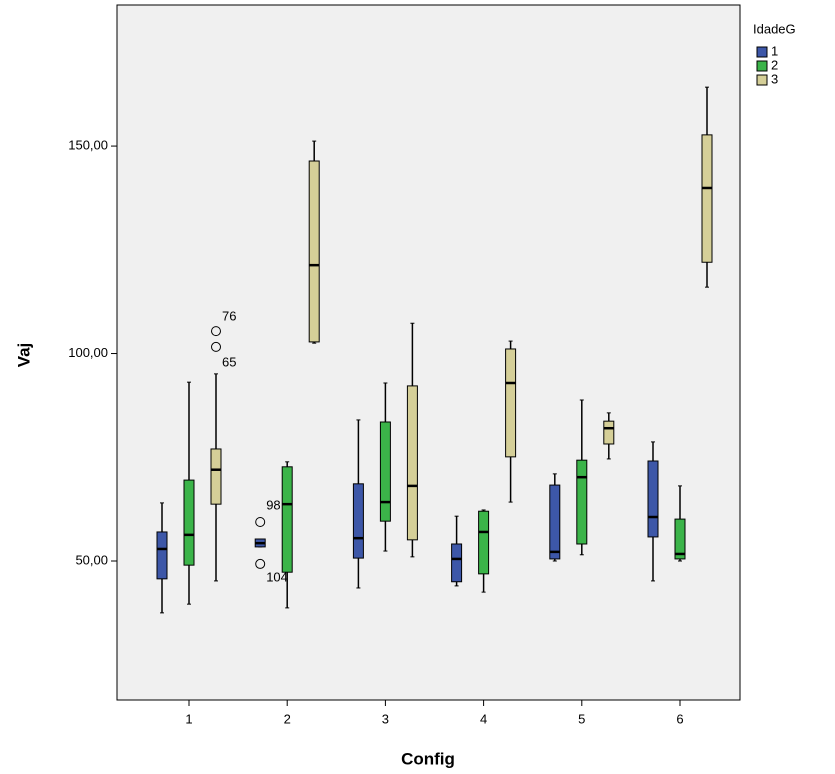  I want to click on legend-title: IdadeG, so click(774, 28).